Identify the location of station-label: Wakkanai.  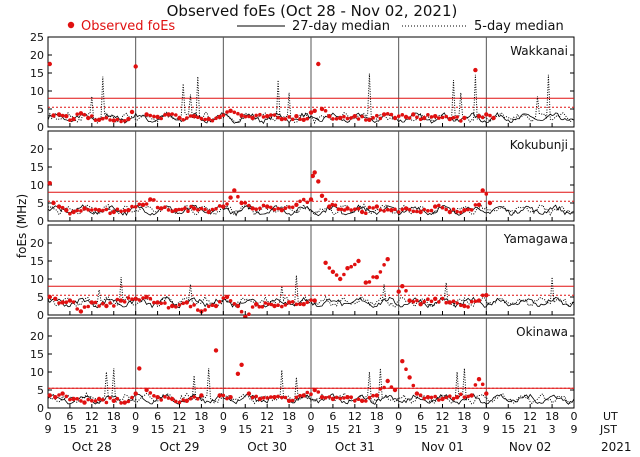
(539, 51).